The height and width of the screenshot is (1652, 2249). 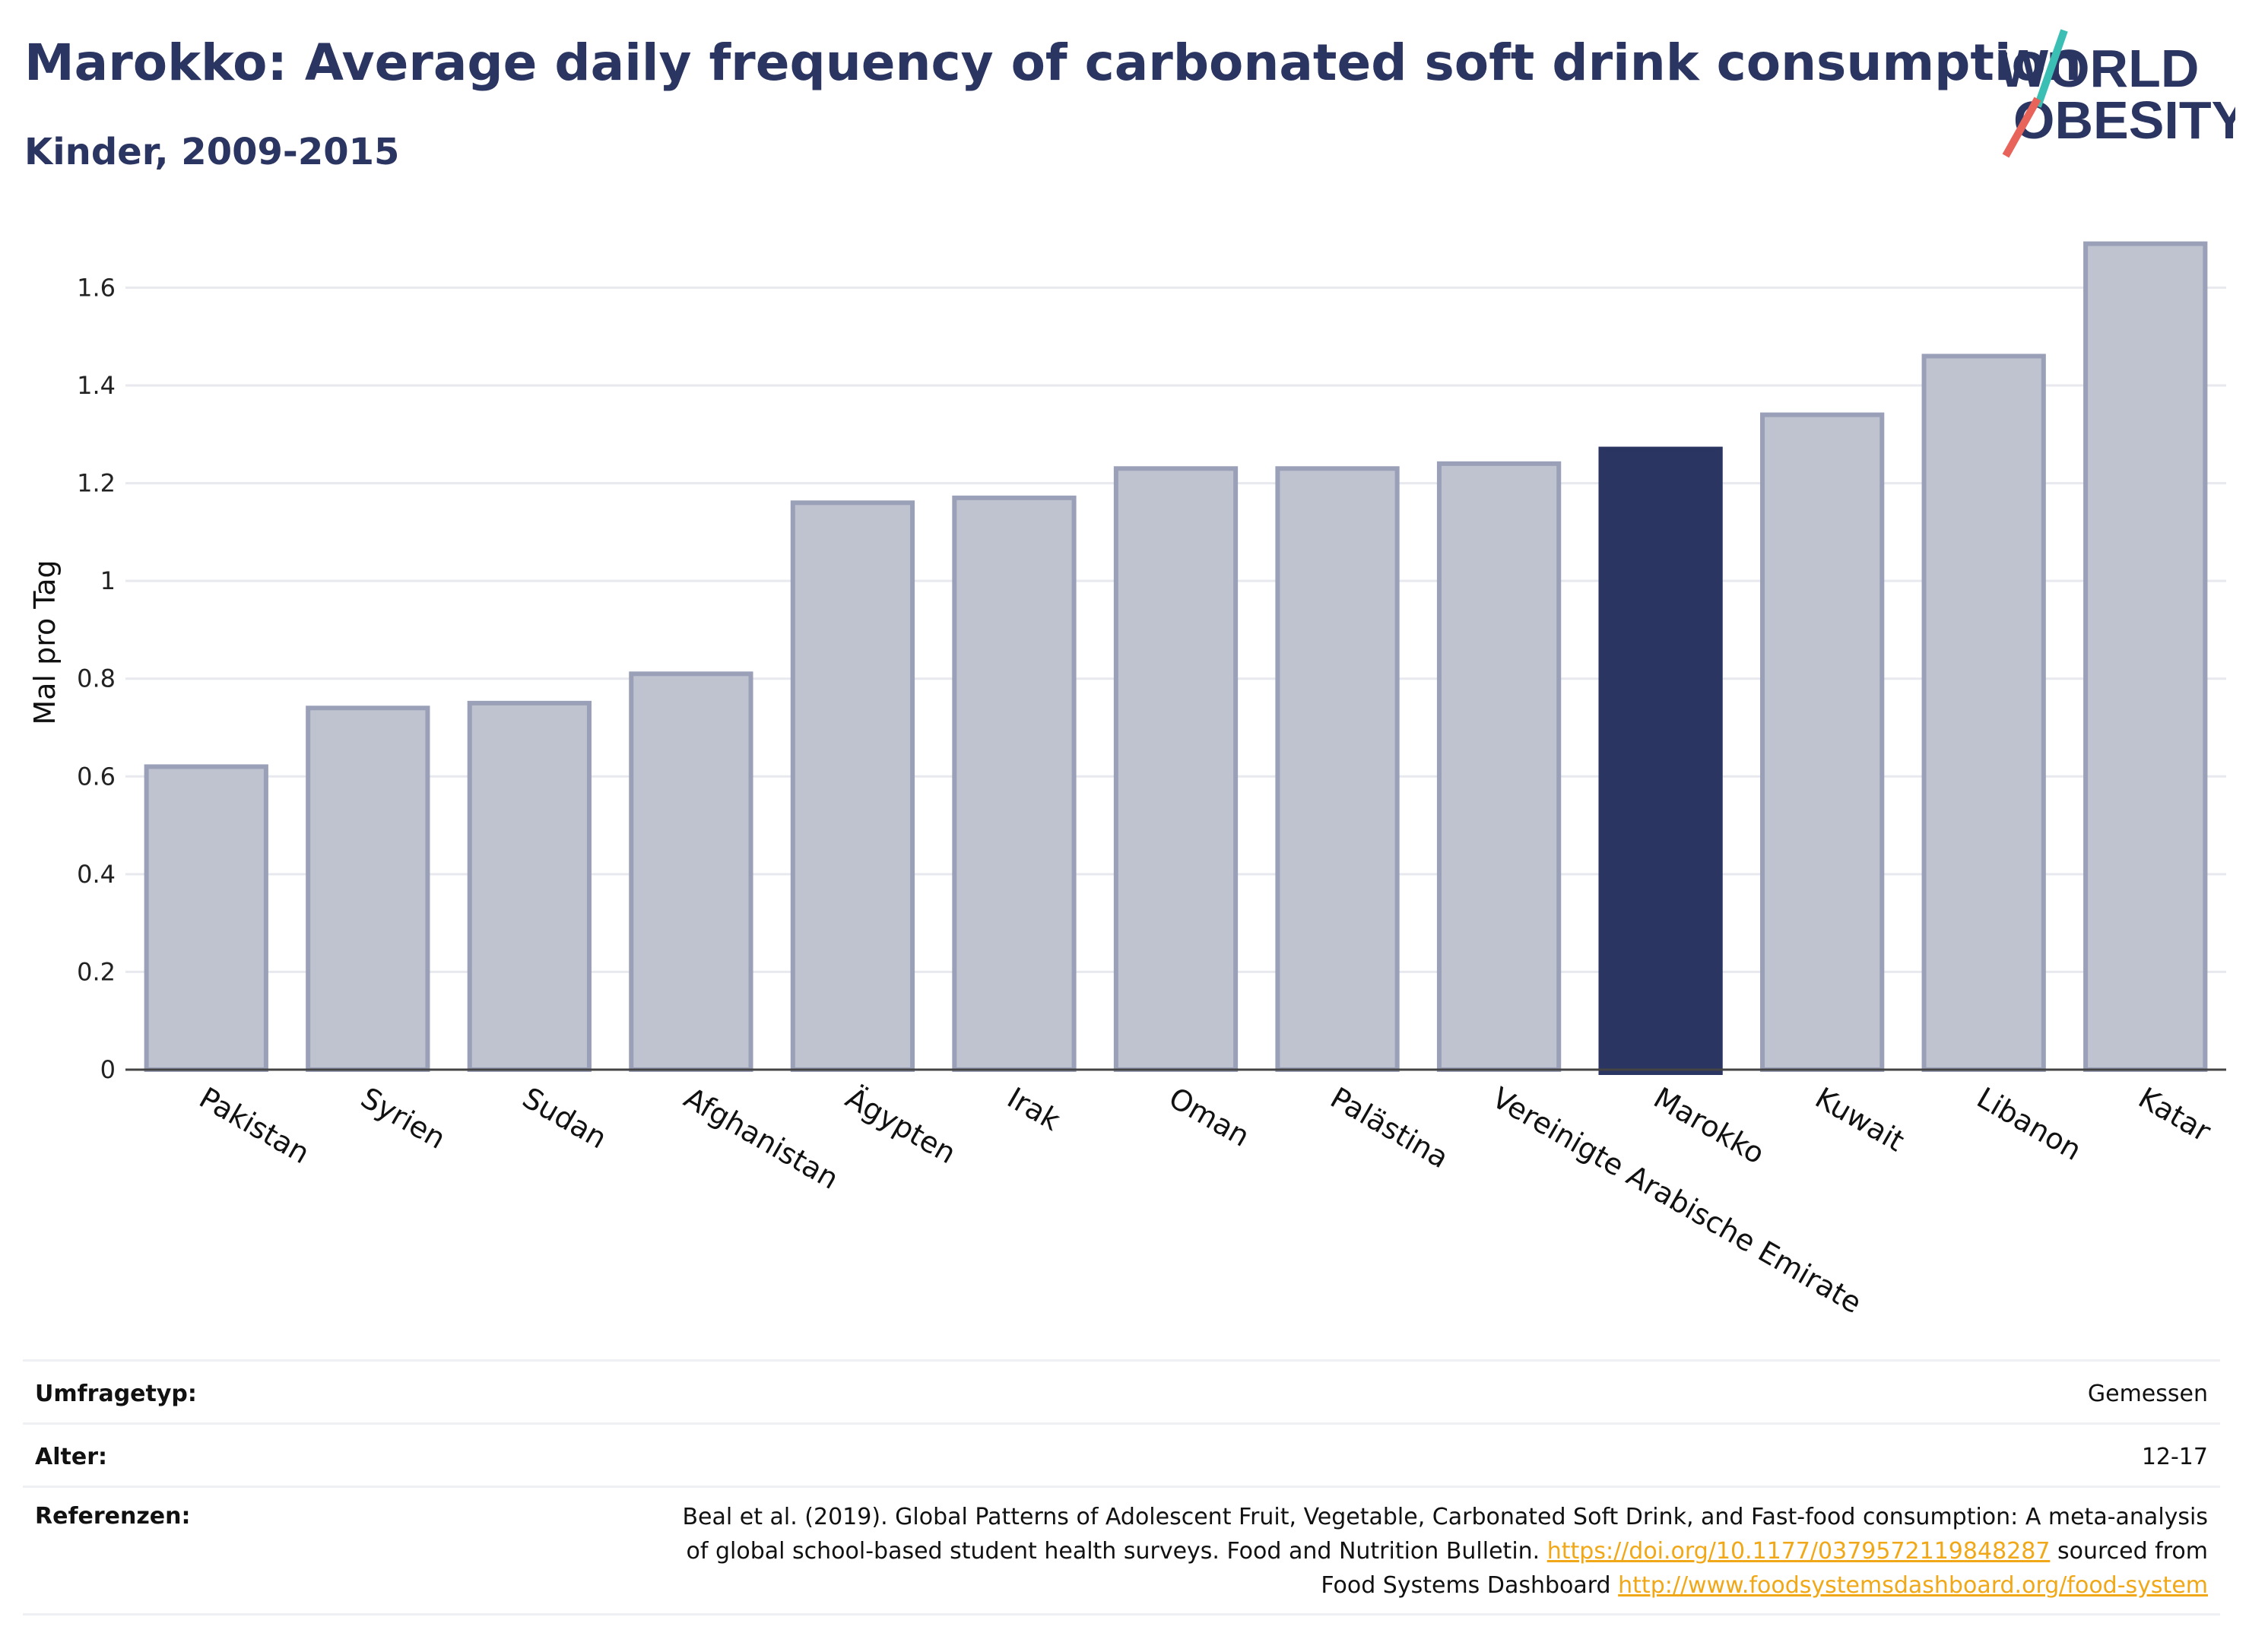 I want to click on chart-subtitle: Kinder, 2009-2015, so click(x=212, y=152).